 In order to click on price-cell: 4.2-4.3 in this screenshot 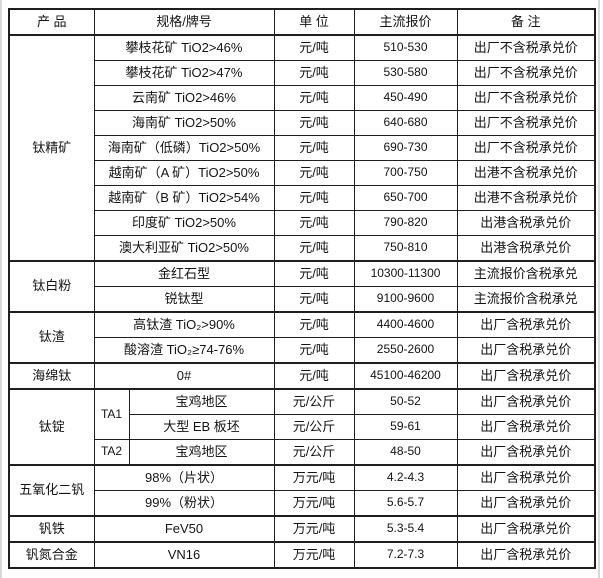, I will do `click(405, 477)`.